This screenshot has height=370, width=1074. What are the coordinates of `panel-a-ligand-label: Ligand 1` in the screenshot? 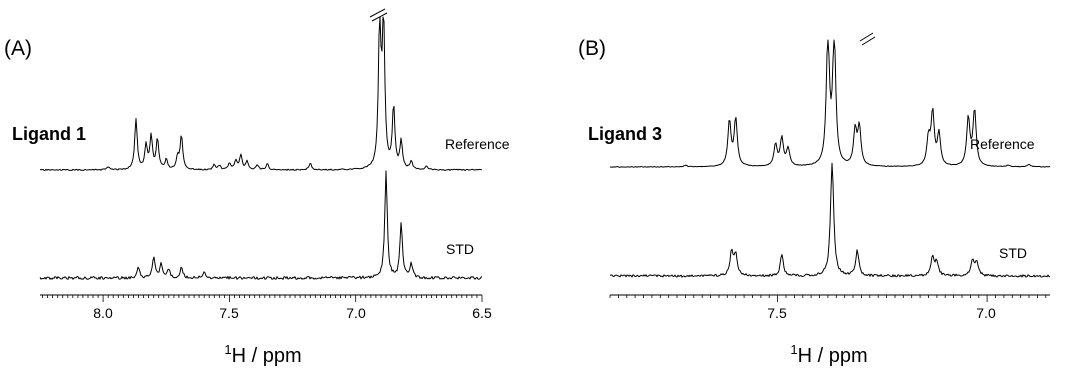 It's located at (49, 134).